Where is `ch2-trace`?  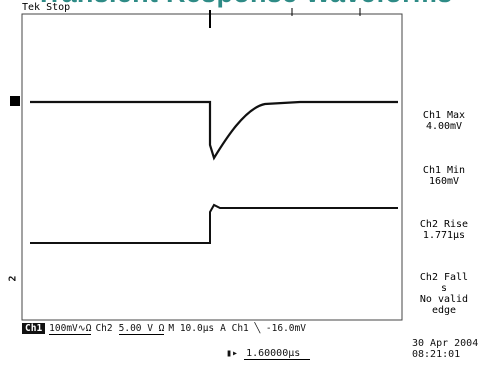 ch2-trace is located at coordinates (214, 223).